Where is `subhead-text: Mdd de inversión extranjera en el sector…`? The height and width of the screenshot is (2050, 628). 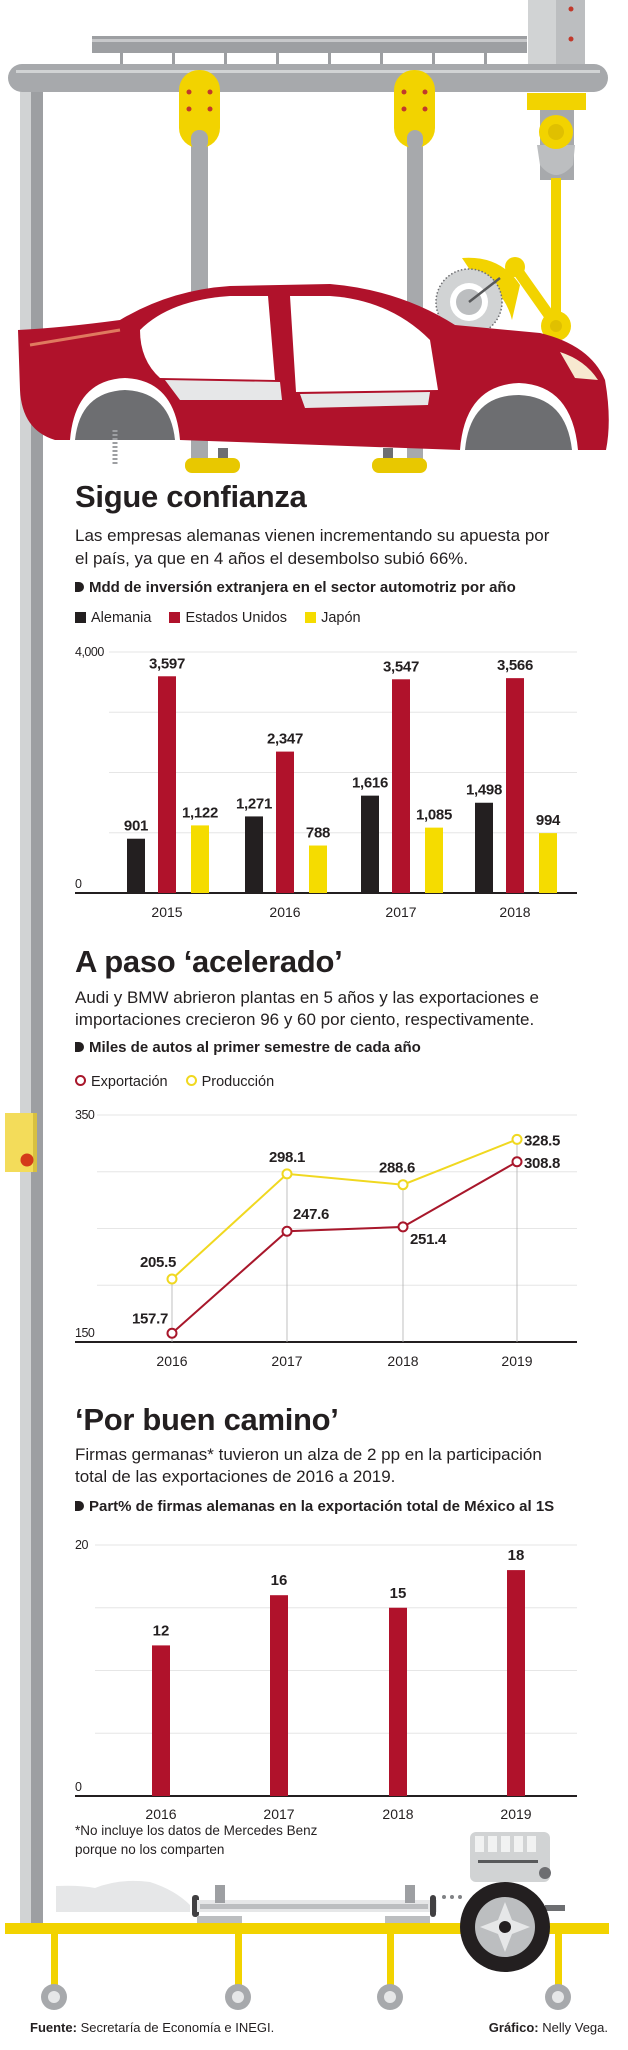
subhead-text: Mdd de inversión extranjera en el sector… is located at coordinates (302, 587).